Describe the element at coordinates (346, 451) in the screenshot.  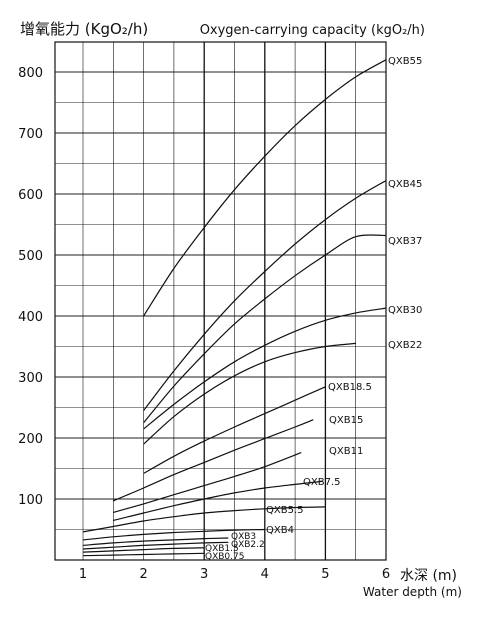
I see `series-label-qxb11: QXB11` at that location.